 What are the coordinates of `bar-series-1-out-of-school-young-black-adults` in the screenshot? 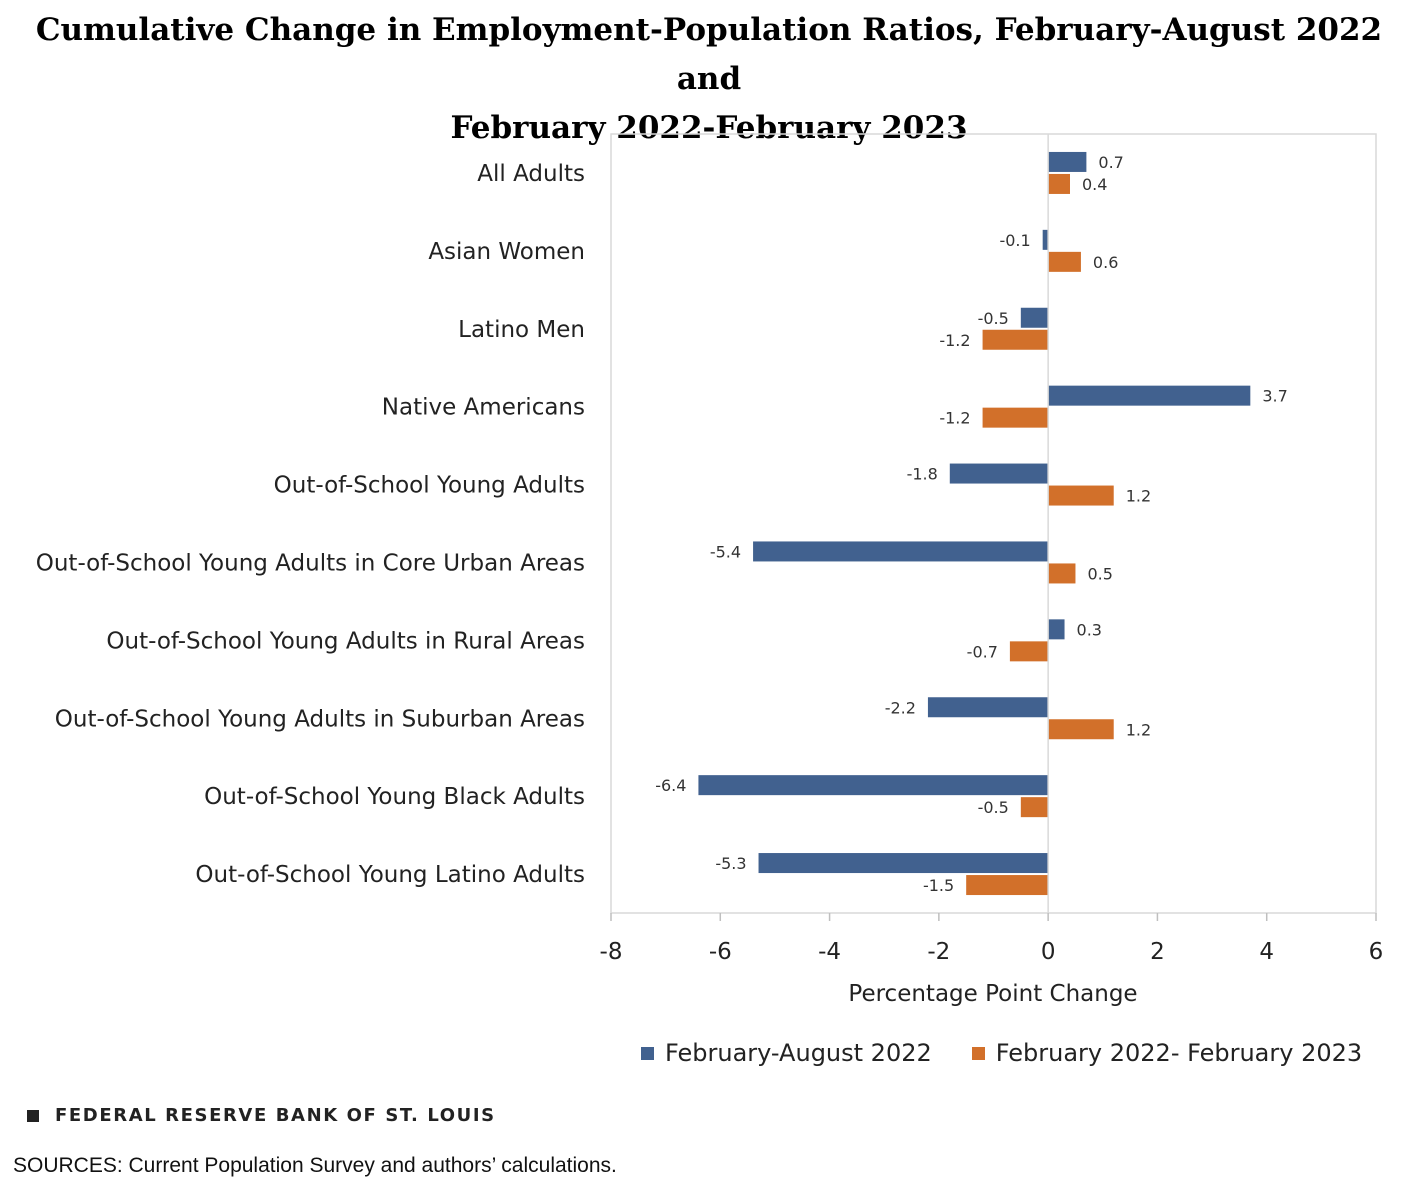 It's located at (873, 785).